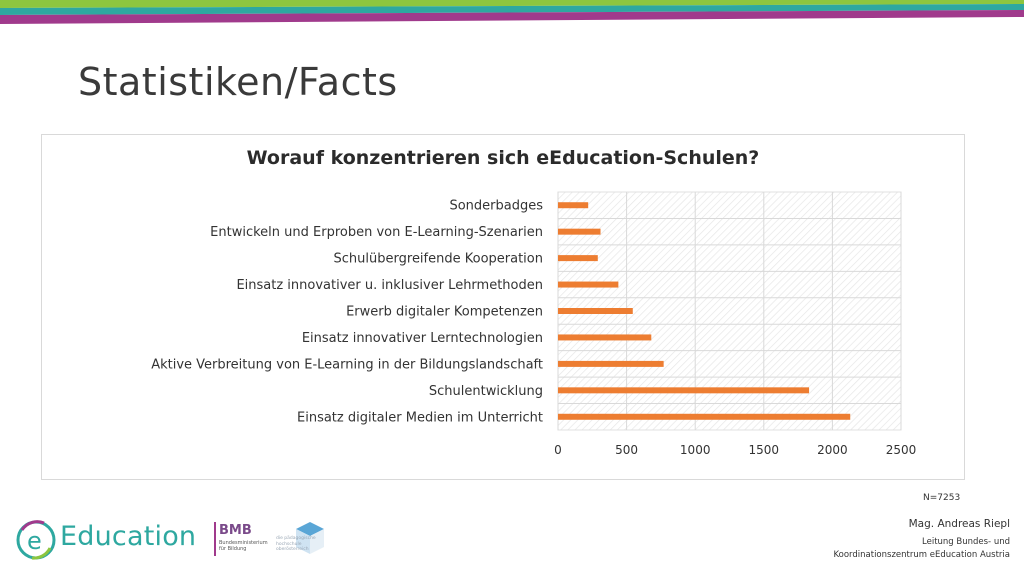 The height and width of the screenshot is (576, 1024). I want to click on x-tick-label-3: 1500, so click(764, 450).